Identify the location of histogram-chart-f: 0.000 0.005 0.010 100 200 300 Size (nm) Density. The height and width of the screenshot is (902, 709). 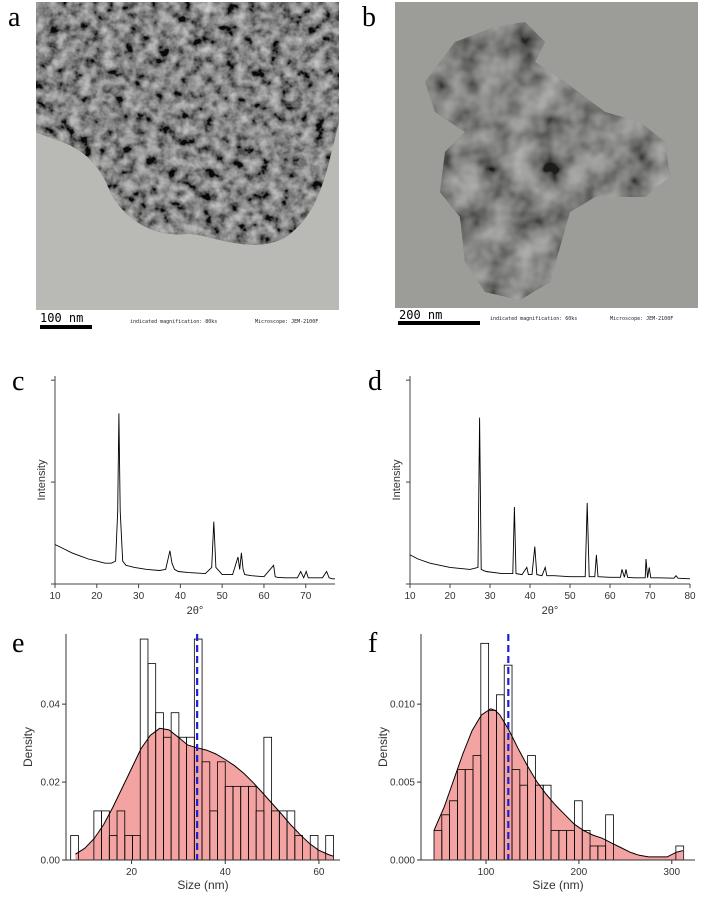
(535, 763).